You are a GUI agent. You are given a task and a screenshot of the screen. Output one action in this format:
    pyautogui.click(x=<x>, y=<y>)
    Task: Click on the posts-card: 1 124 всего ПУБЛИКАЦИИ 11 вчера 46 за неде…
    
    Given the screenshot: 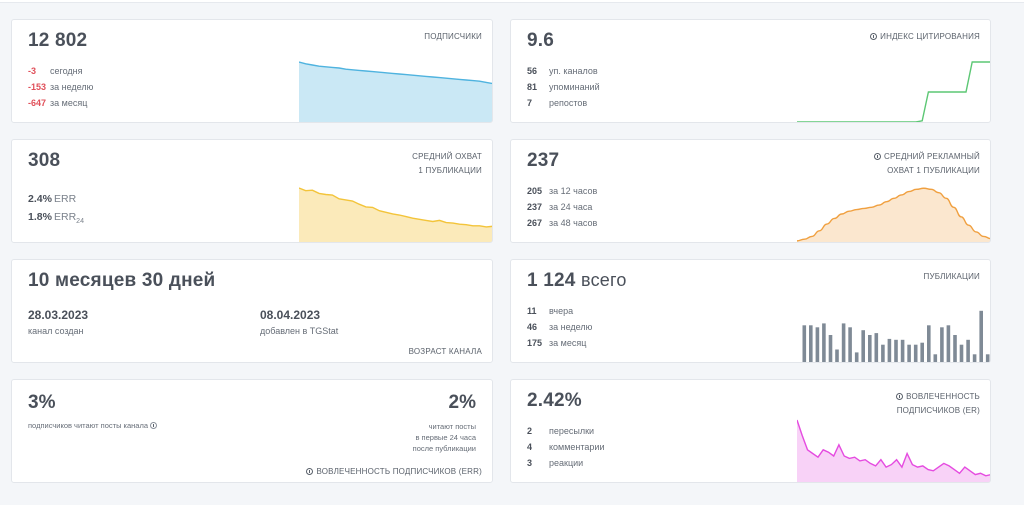 What is the action you would take?
    pyautogui.click(x=750, y=311)
    